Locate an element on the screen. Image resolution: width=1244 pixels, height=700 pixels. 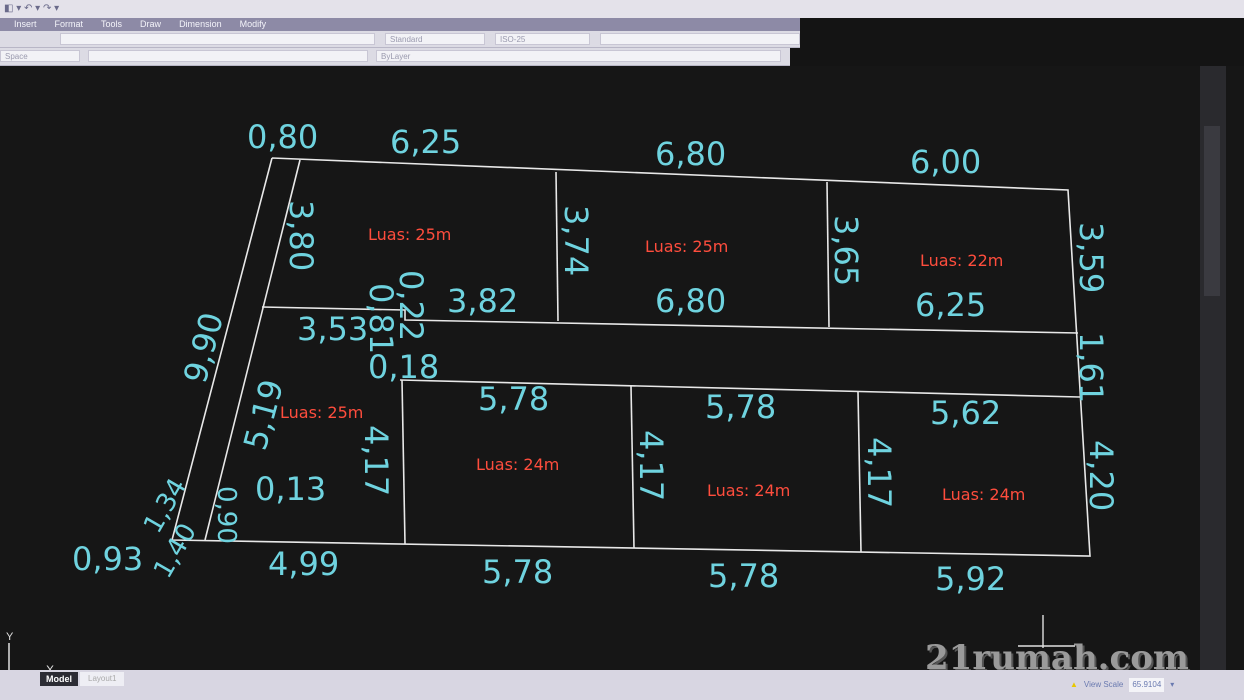
view-scale-label: View Scale is located at coordinates (1103, 684).